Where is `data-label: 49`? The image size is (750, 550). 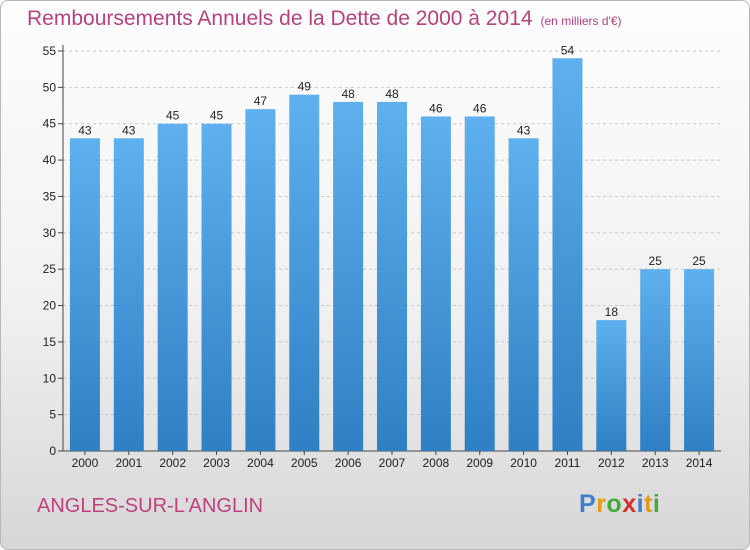
data-label: 49 is located at coordinates (305, 87).